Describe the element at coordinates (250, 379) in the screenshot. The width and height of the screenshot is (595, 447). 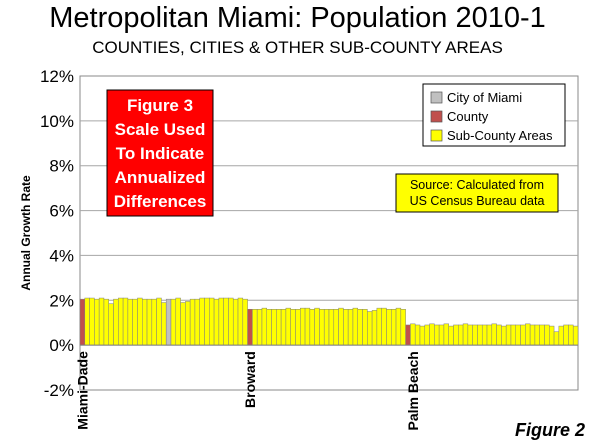
I see `x-group-label: Broward` at that location.